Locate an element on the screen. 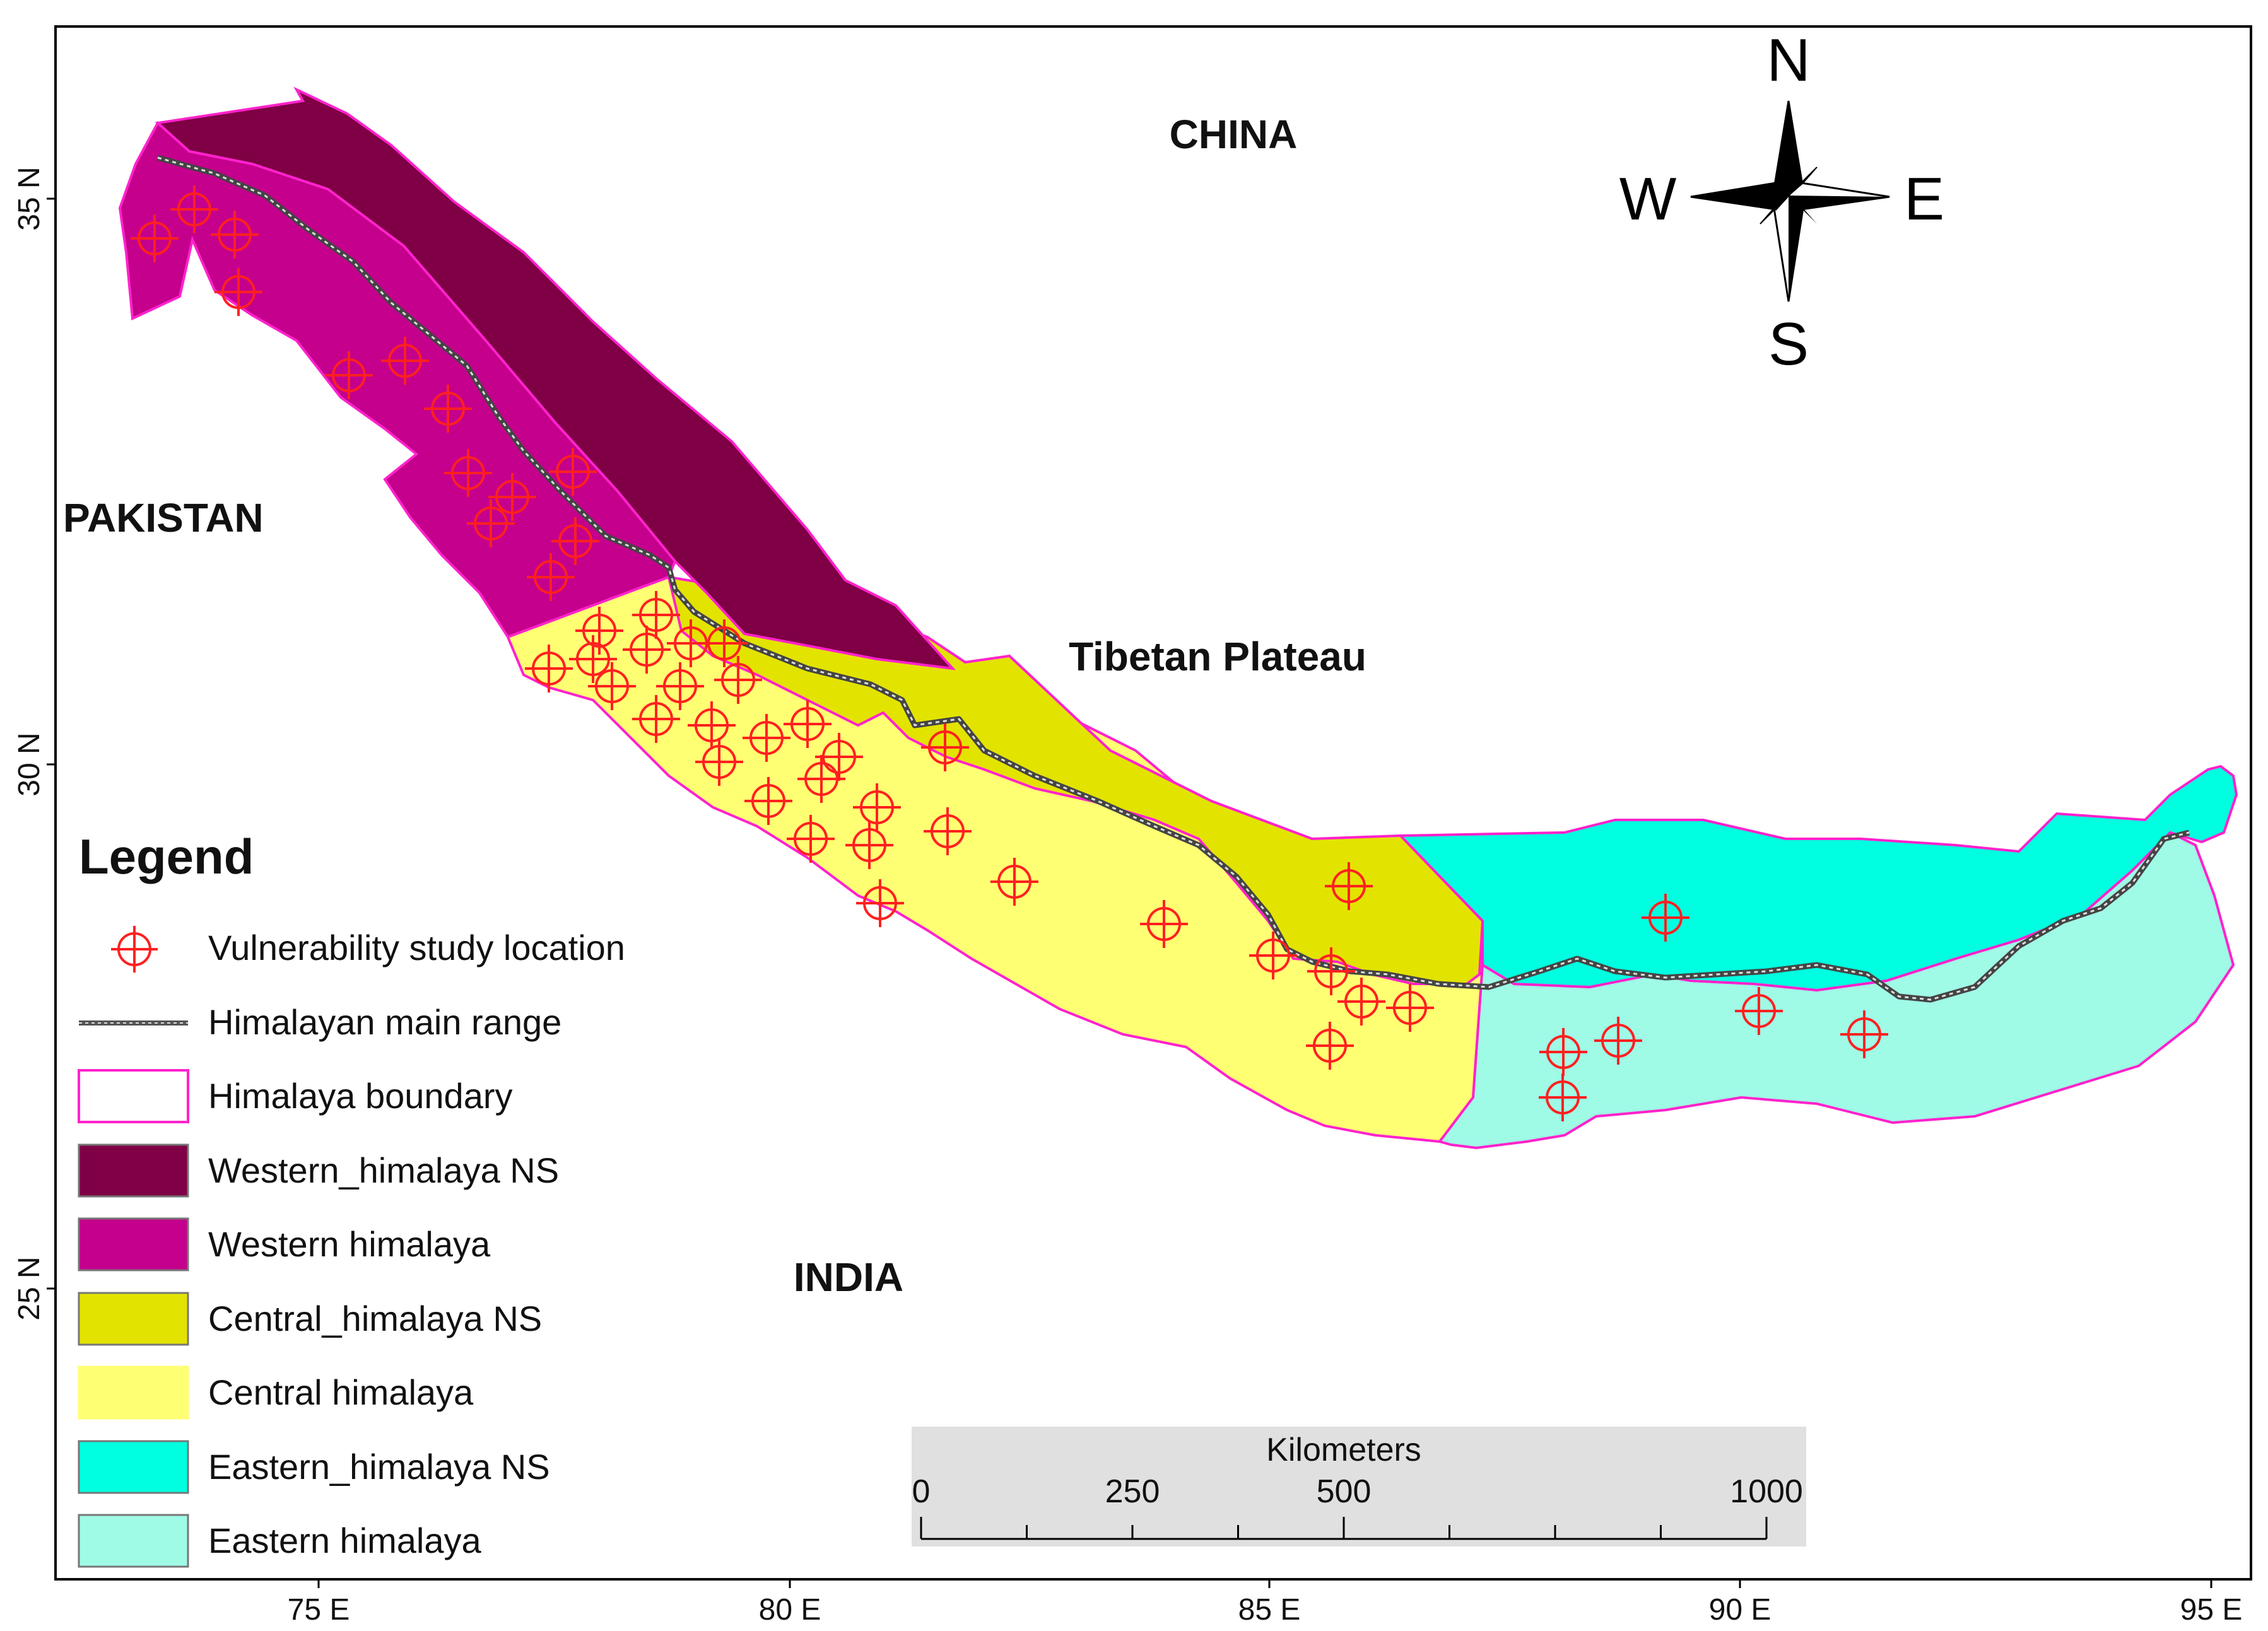 This screenshot has height=1631, width=2268. legend-item-eastern: Eastern himalaya is located at coordinates (280, 1541).